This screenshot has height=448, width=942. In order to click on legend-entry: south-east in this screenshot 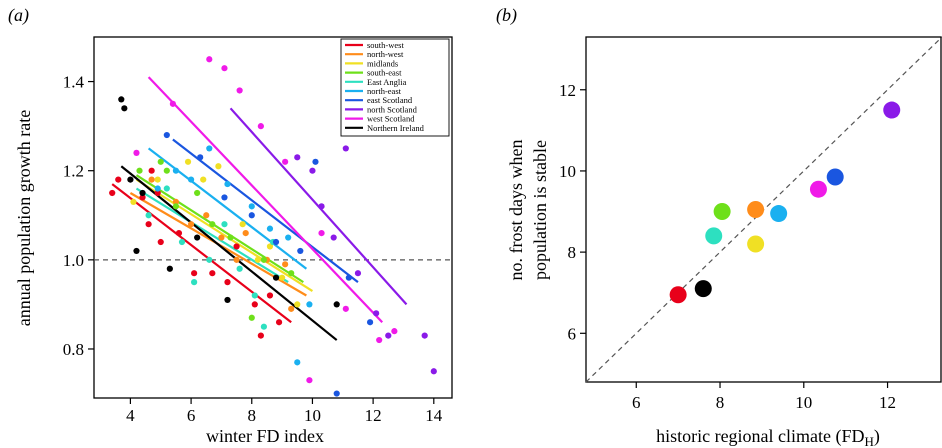, I will do `click(384, 73)`.